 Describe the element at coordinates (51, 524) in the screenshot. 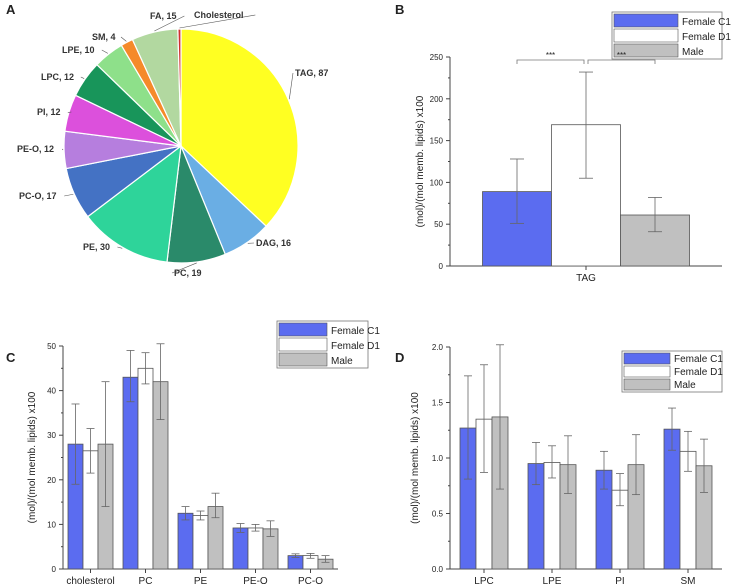

I see `panel-c-ytick-label: 10` at that location.